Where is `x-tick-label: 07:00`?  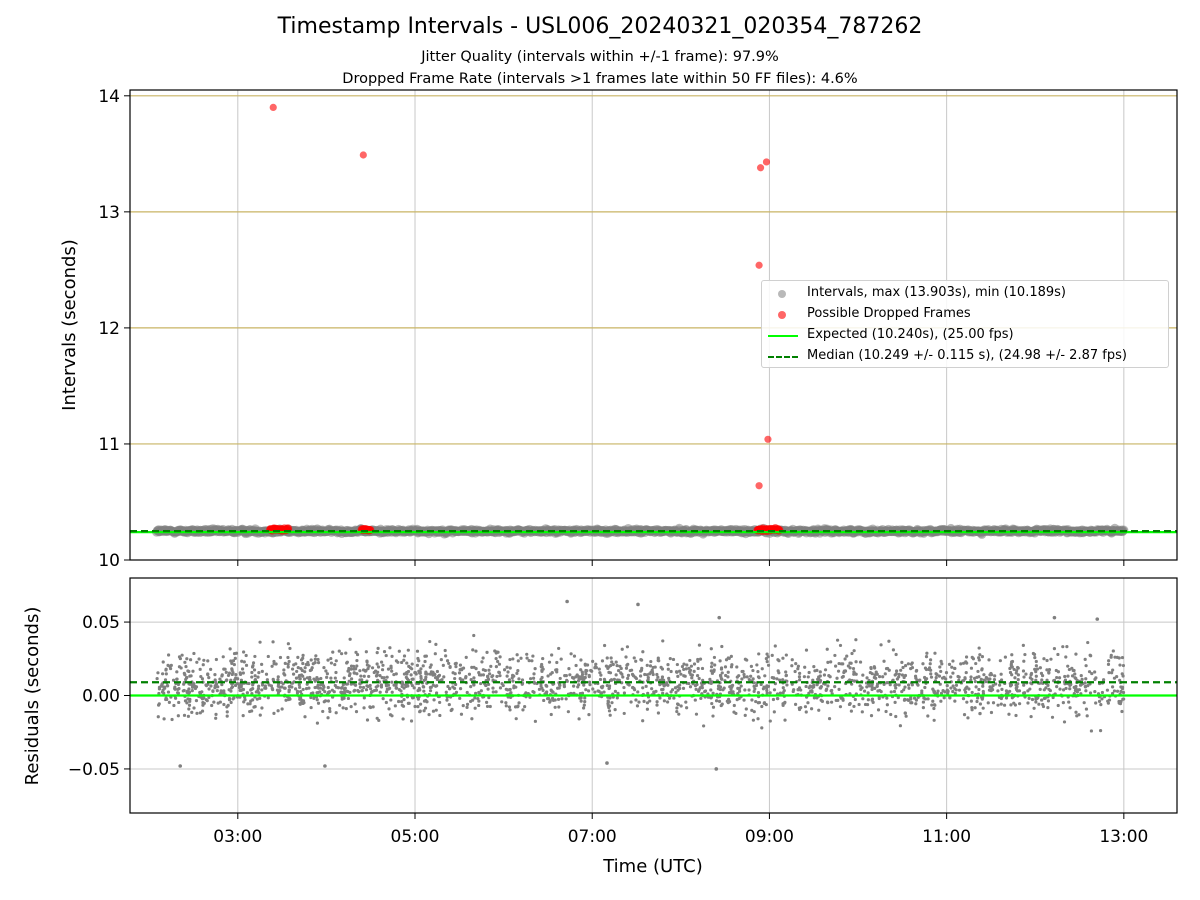 x-tick-label: 07:00 is located at coordinates (592, 837).